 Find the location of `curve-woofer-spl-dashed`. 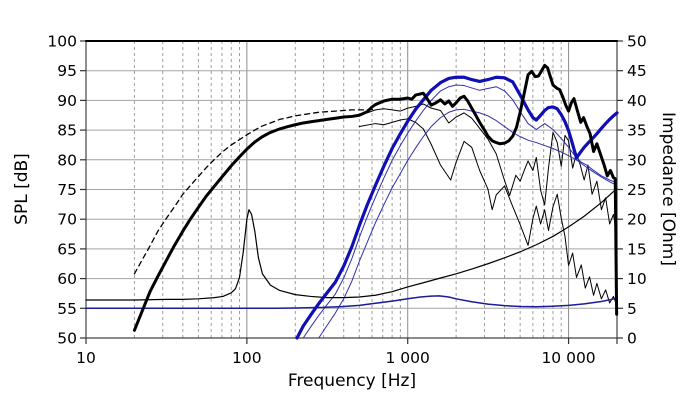

curve-woofer-spl-dashed is located at coordinates (255, 191).